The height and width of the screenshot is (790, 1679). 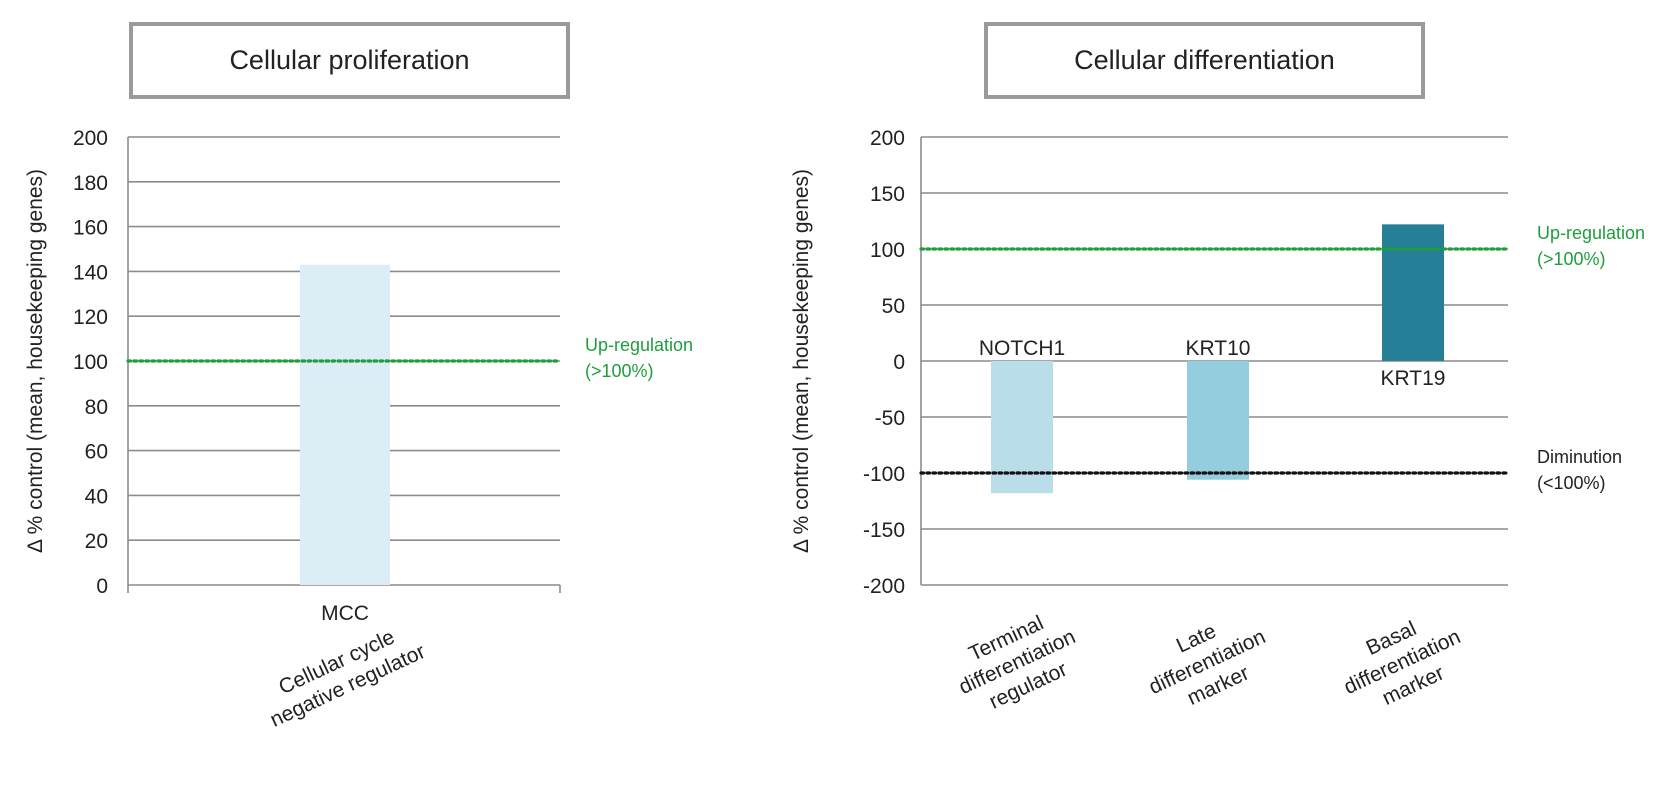 What do you see at coordinates (96, 496) in the screenshot?
I see `y-tick-label: 40` at bounding box center [96, 496].